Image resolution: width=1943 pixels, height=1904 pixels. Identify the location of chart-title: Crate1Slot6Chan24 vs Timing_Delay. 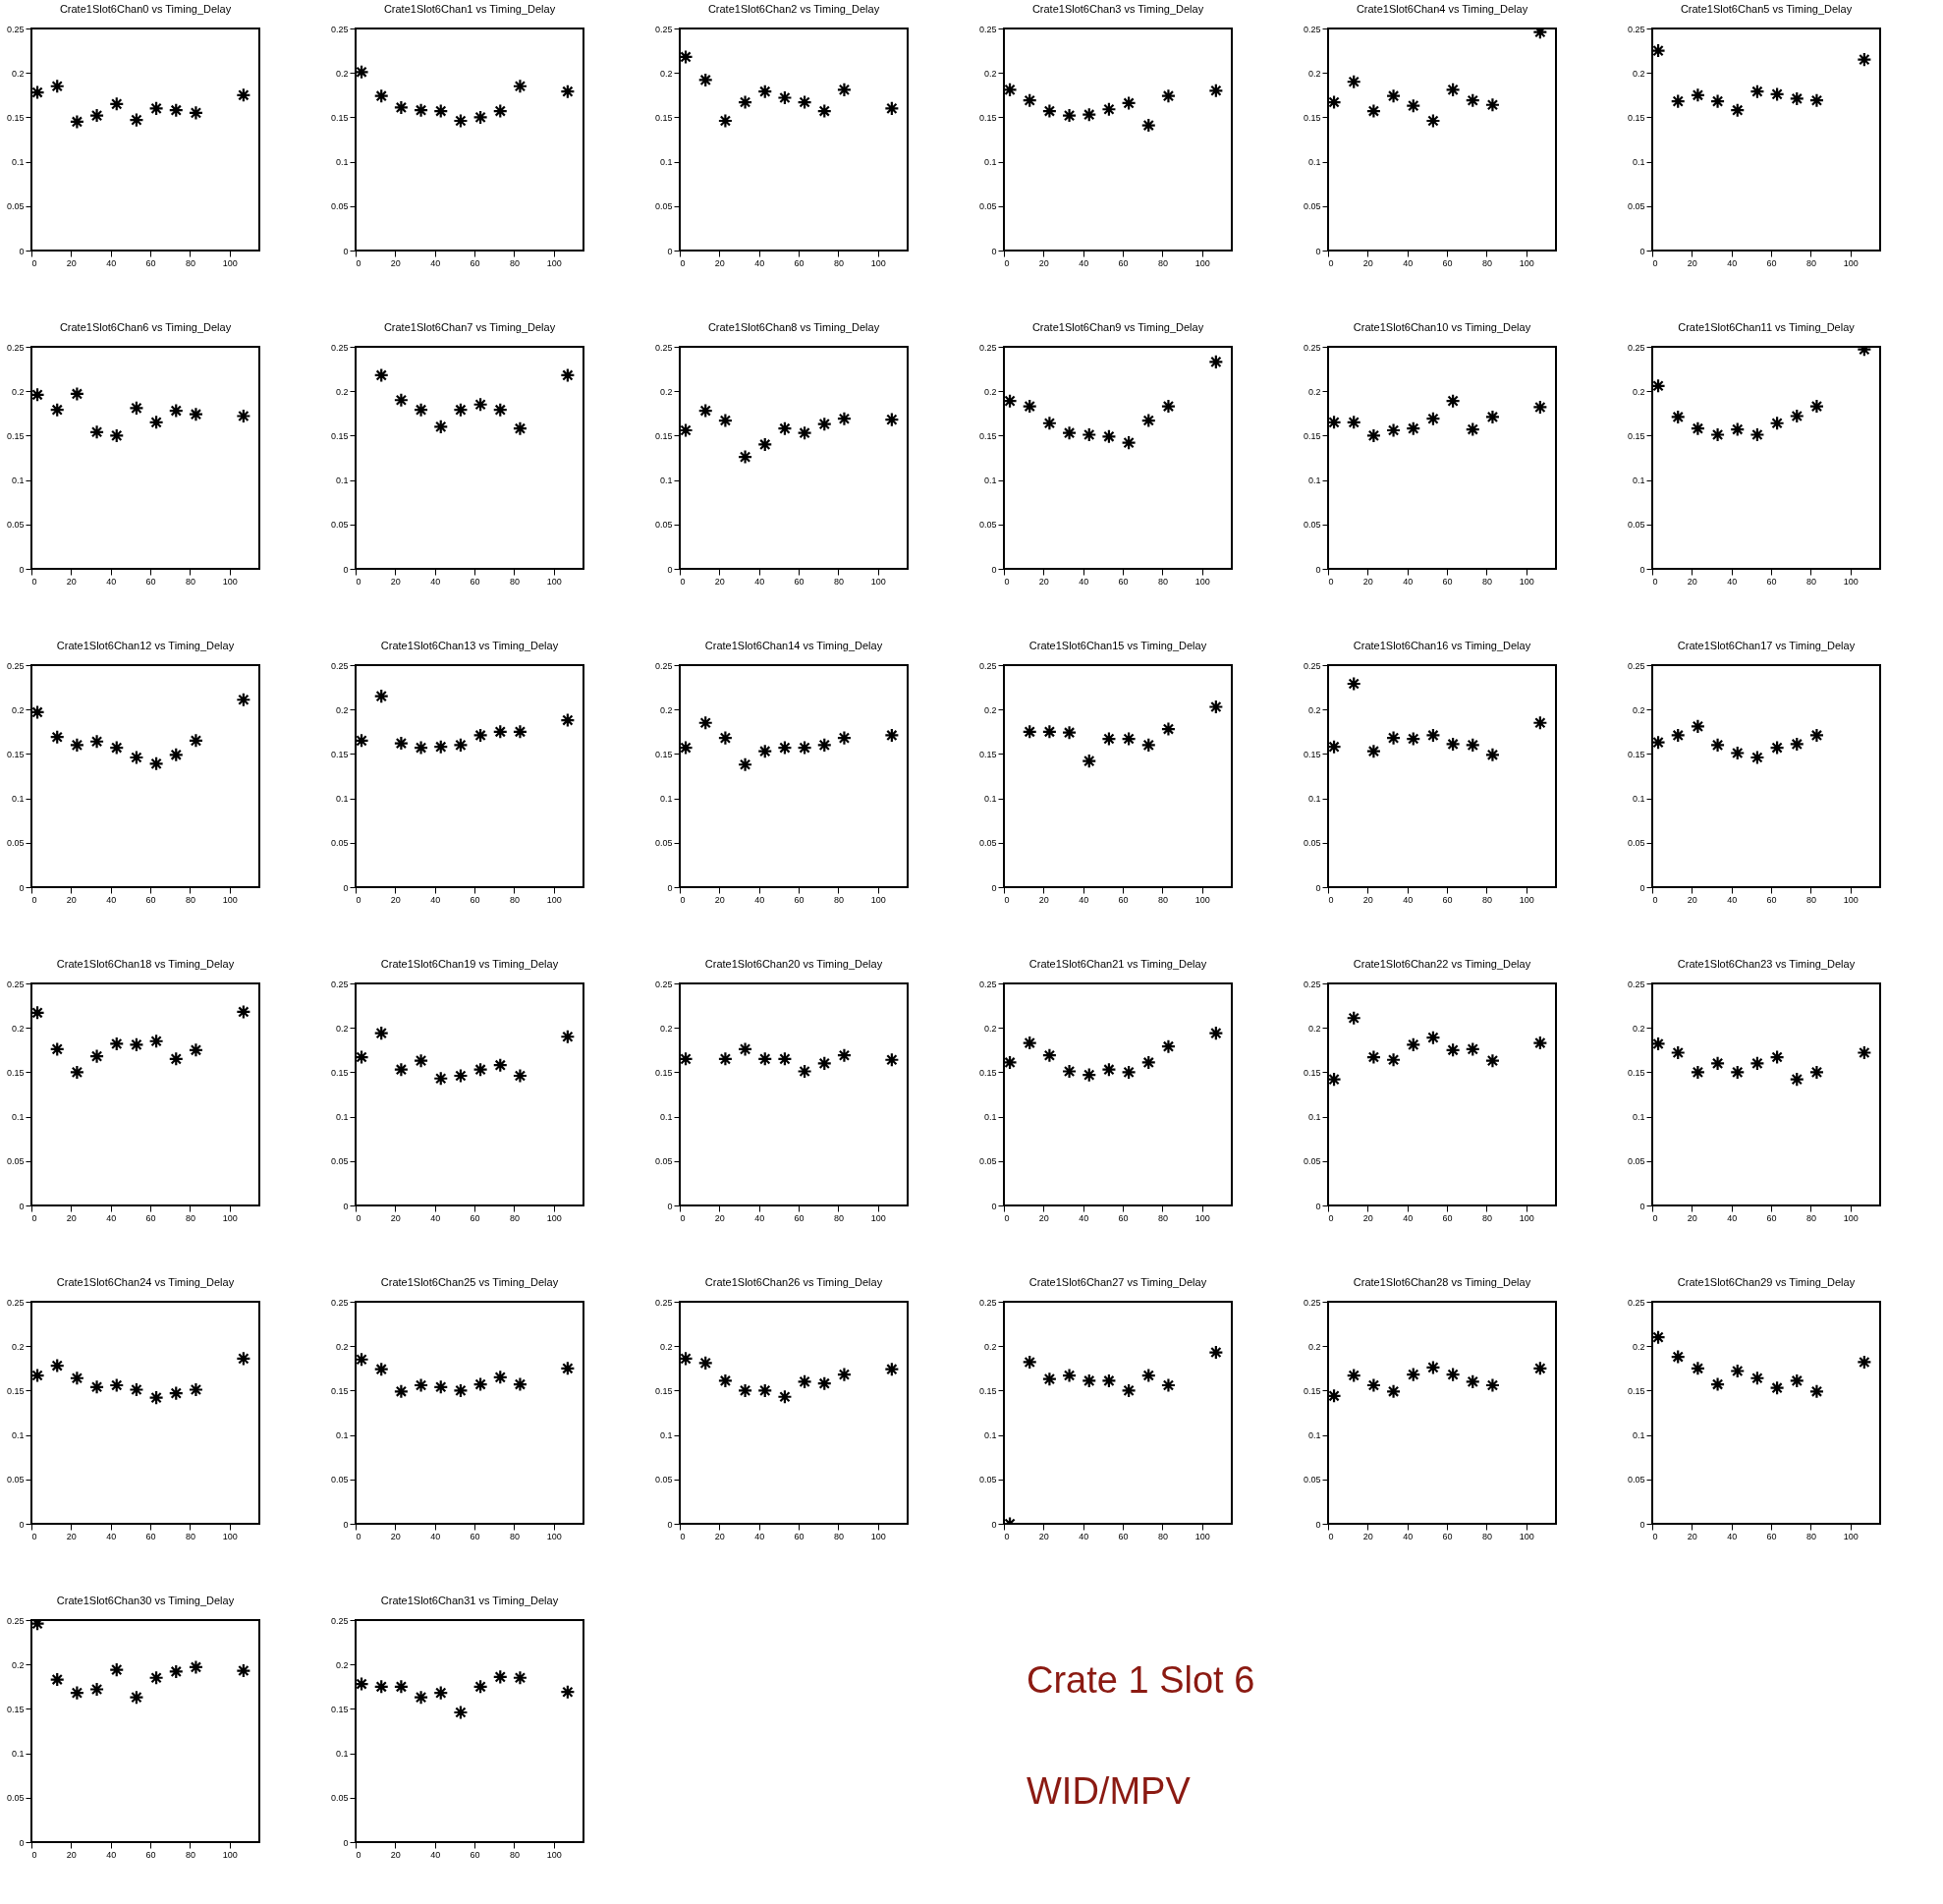
(146, 1282).